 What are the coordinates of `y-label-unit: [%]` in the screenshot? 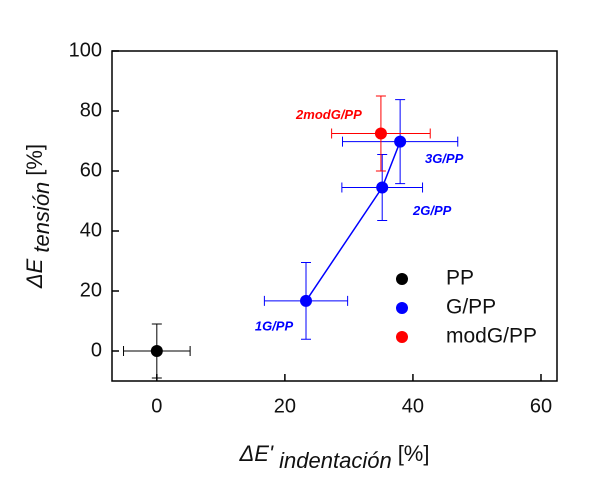 It's located at (34, 160).